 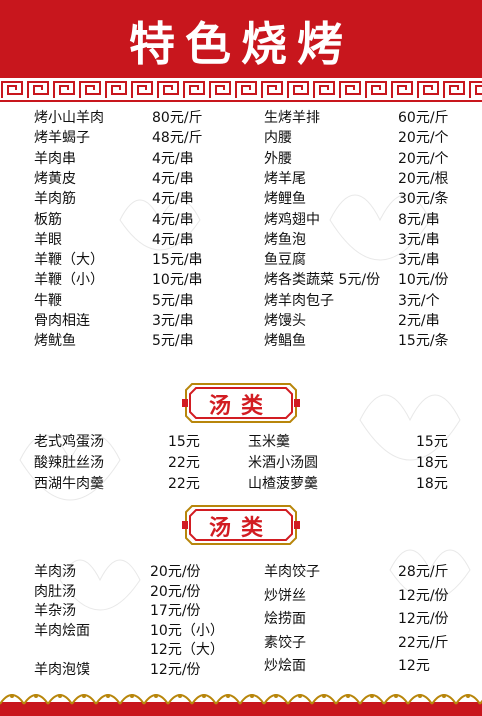 What do you see at coordinates (350, 463) in the screenshot?
I see `menu-item: 米酒小汤圆 18元` at bounding box center [350, 463].